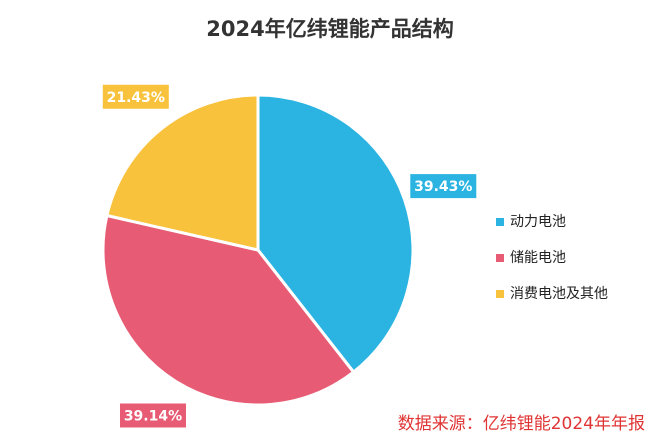  I want to click on data-label: 21.43%, so click(136, 98).